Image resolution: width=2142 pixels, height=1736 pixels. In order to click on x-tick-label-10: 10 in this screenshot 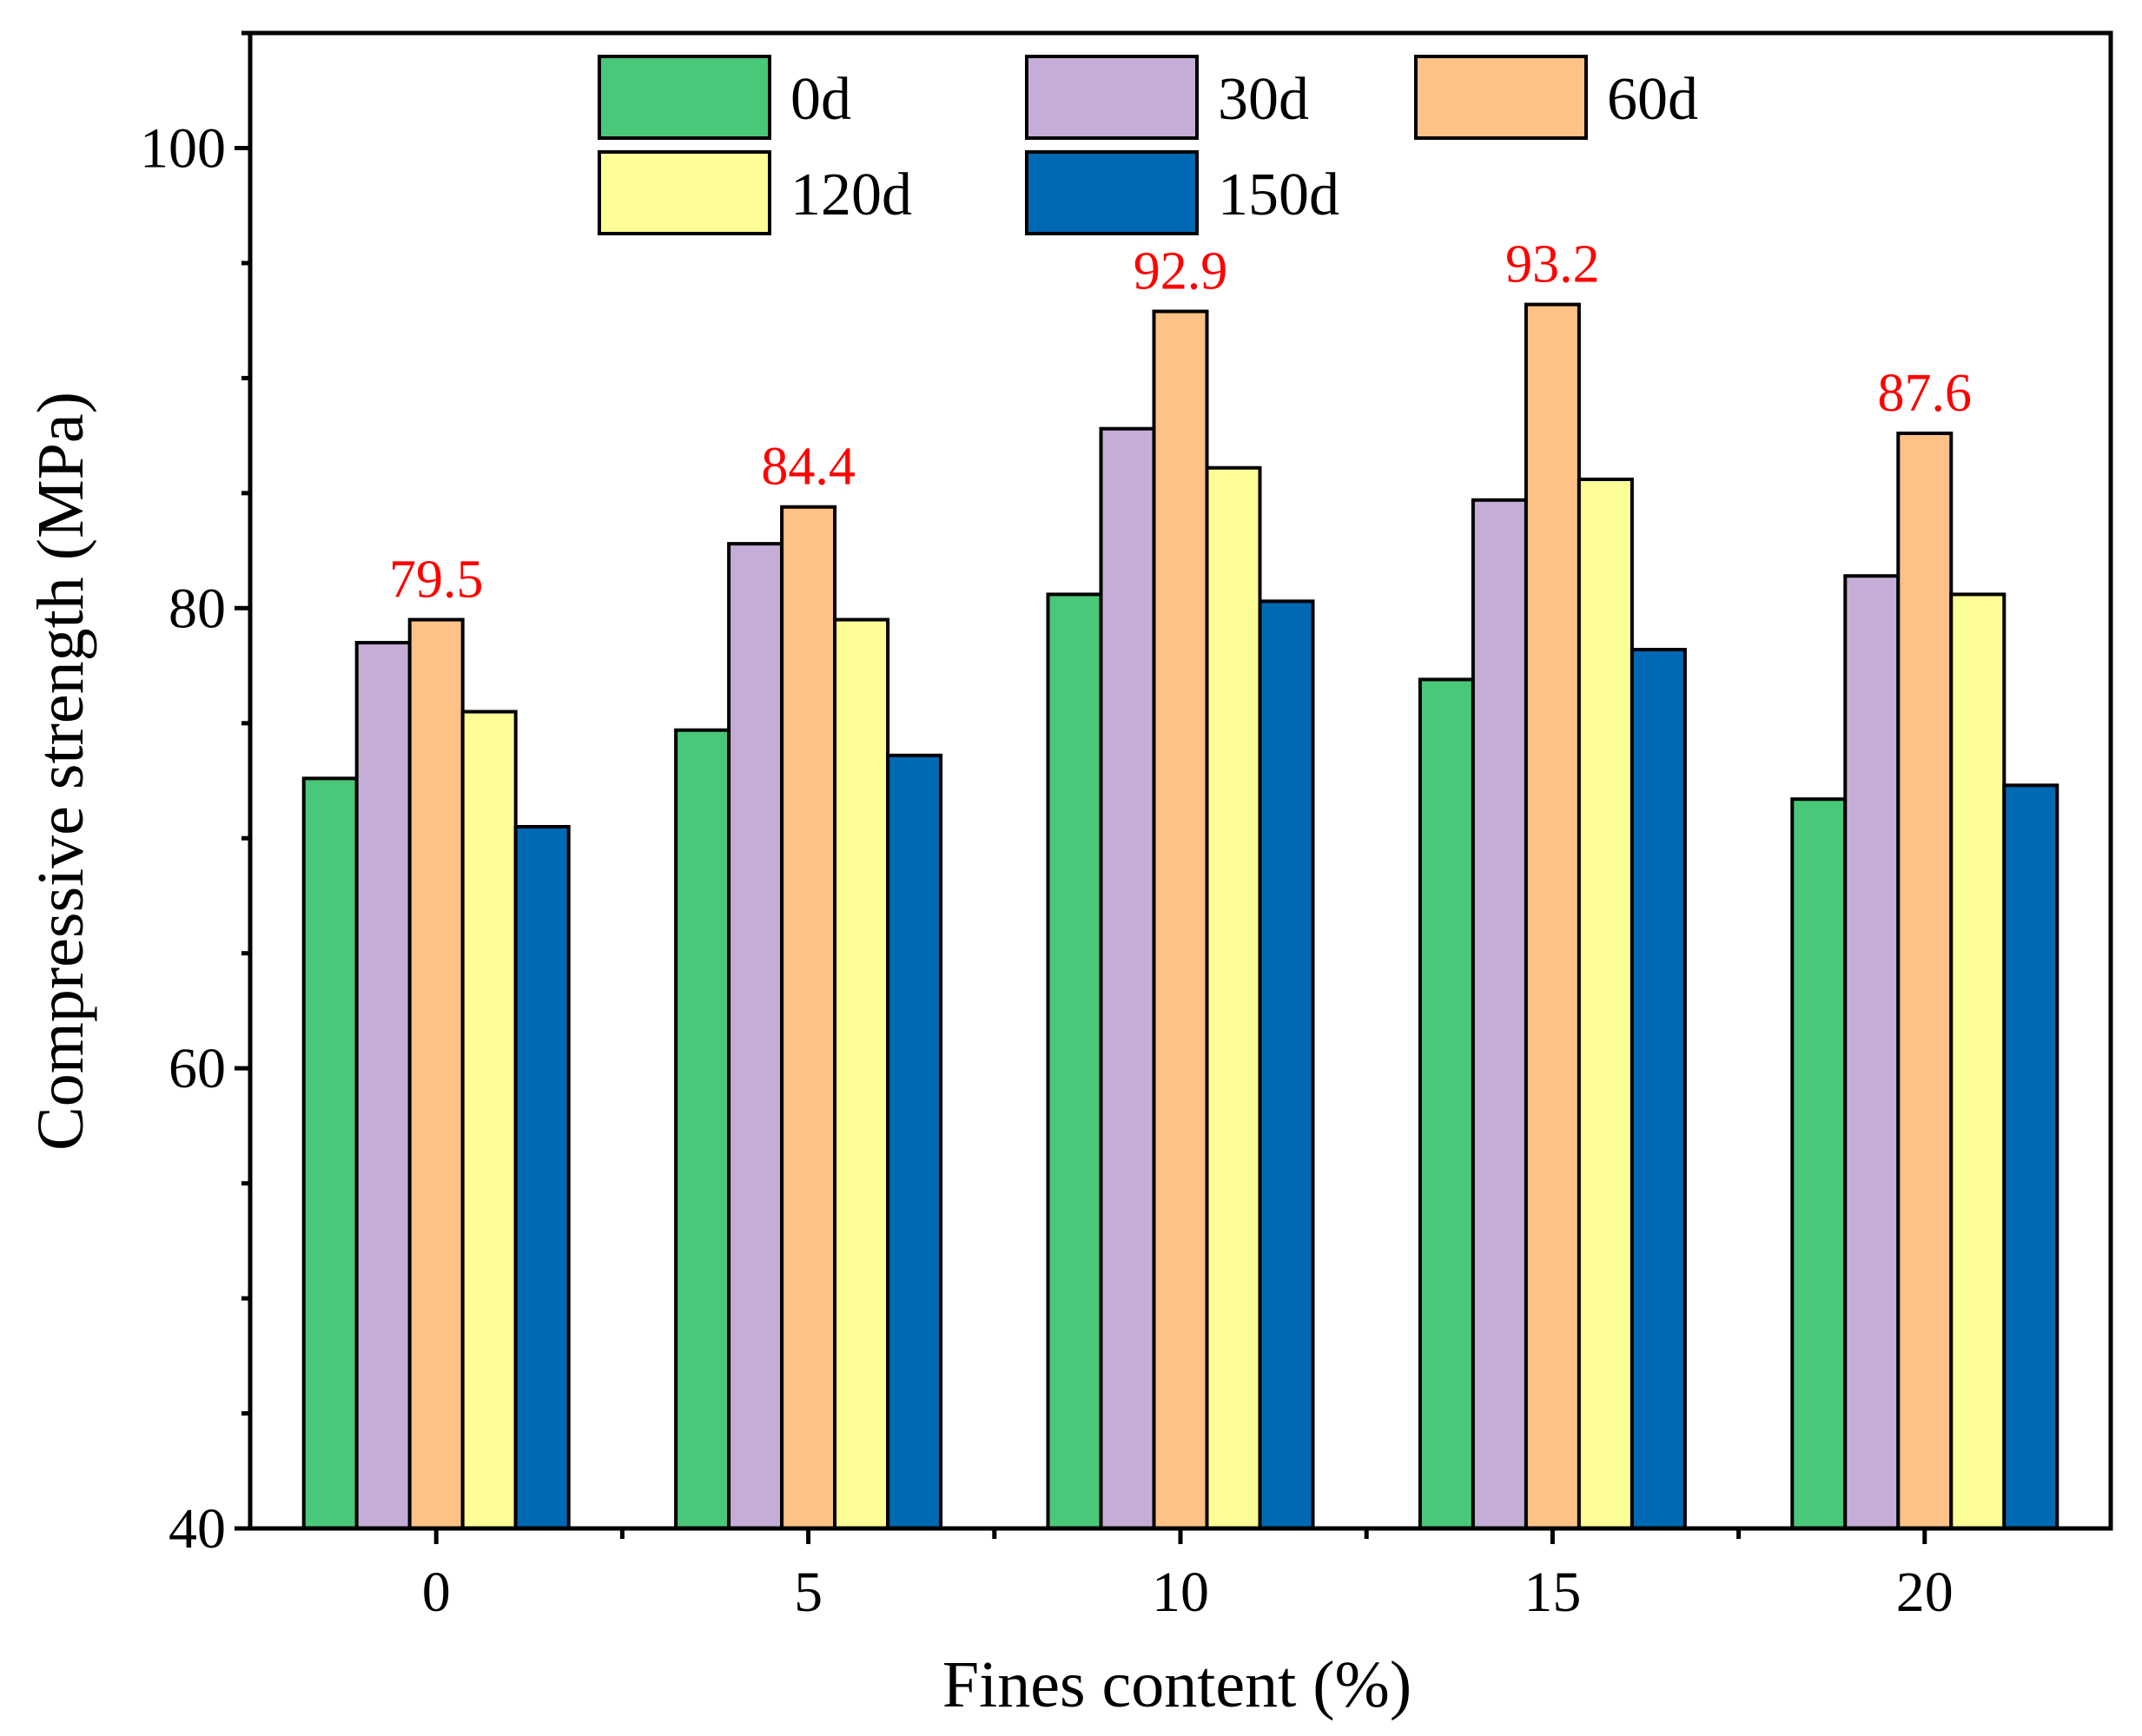, I will do `click(1180, 1592)`.